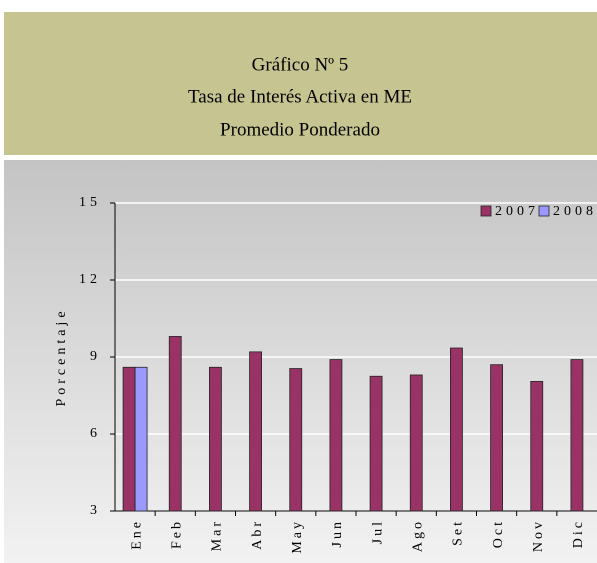  I want to click on x-tick-label: Feb, so click(176, 534).